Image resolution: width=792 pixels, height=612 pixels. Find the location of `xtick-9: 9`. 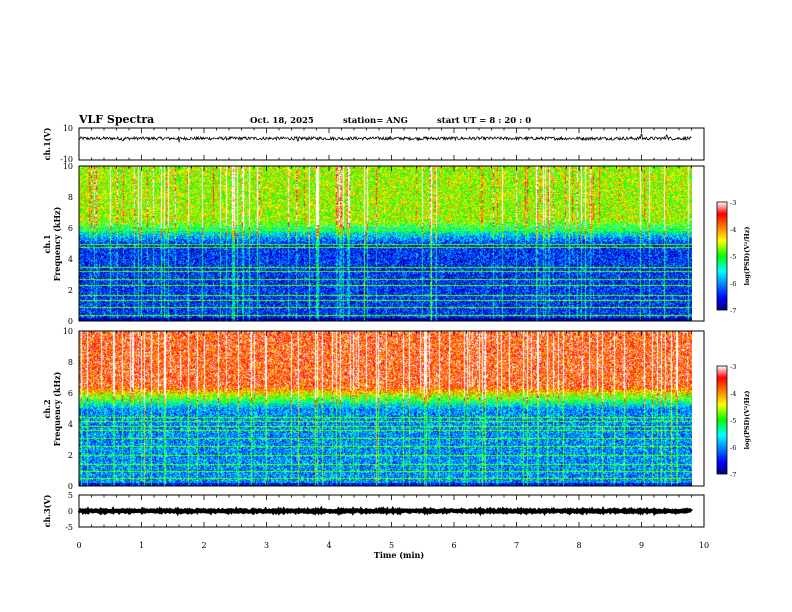

xtick-9: 9 is located at coordinates (641, 545).